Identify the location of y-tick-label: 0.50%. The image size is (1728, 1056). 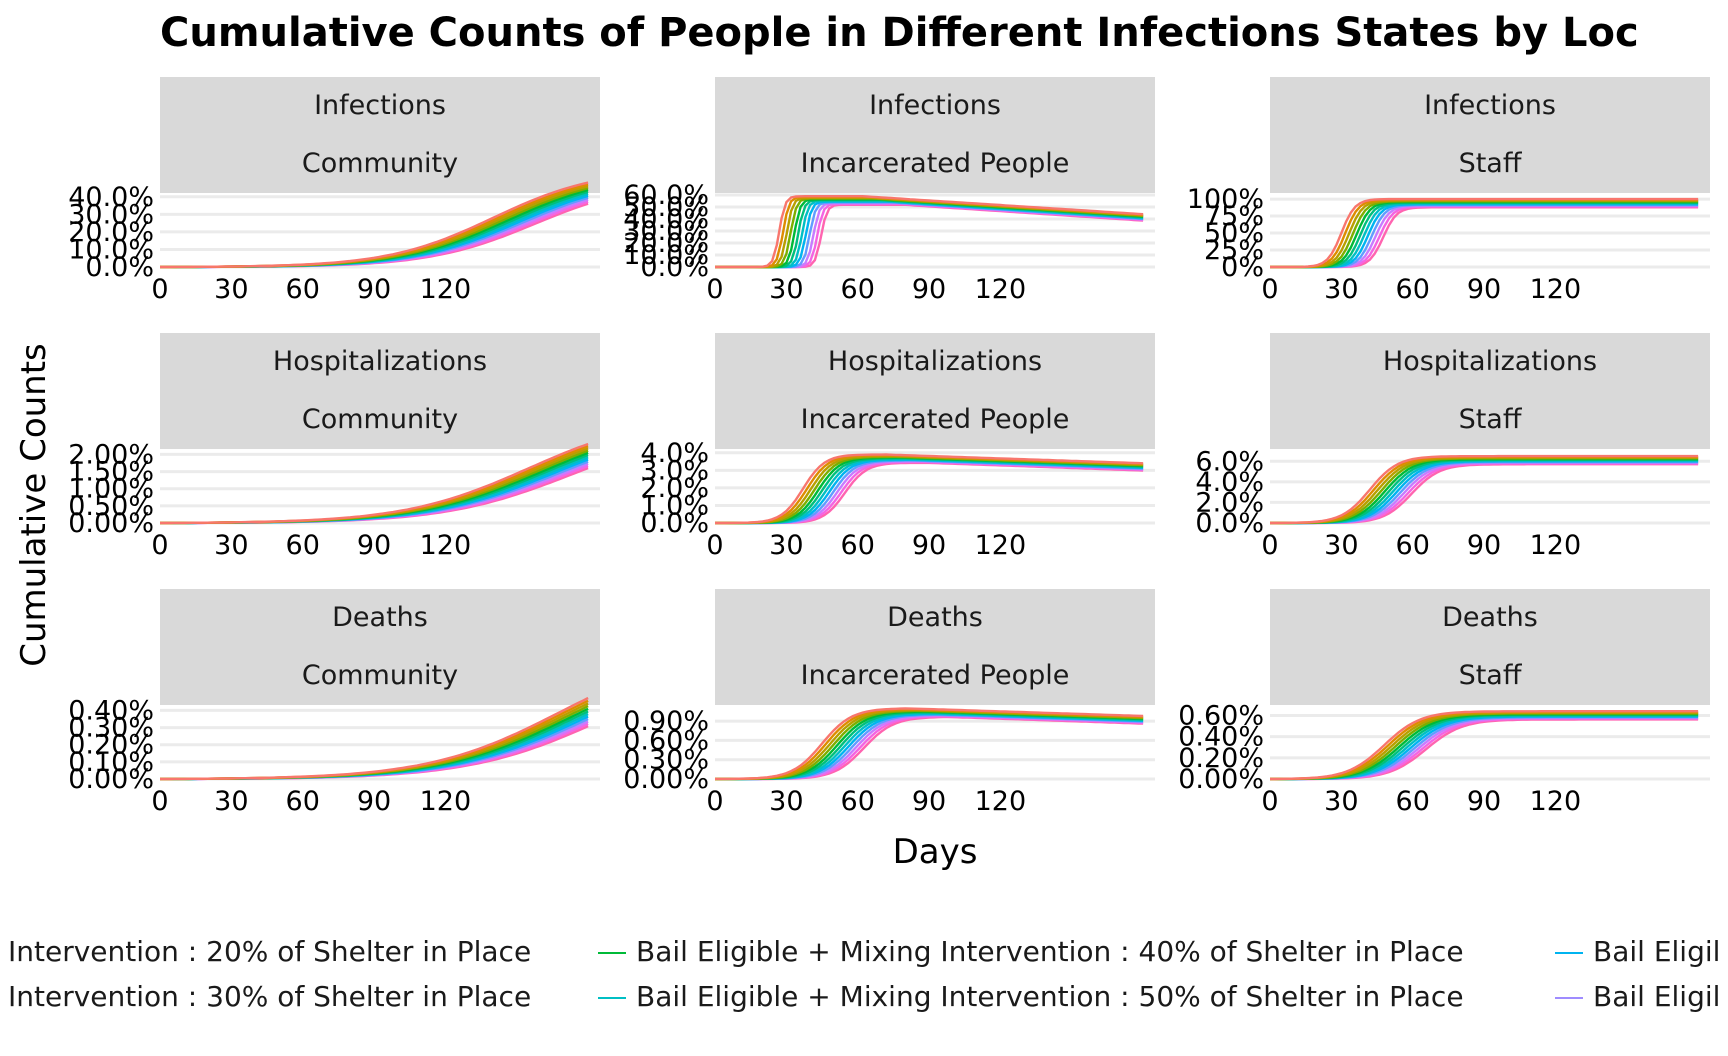
(111, 506).